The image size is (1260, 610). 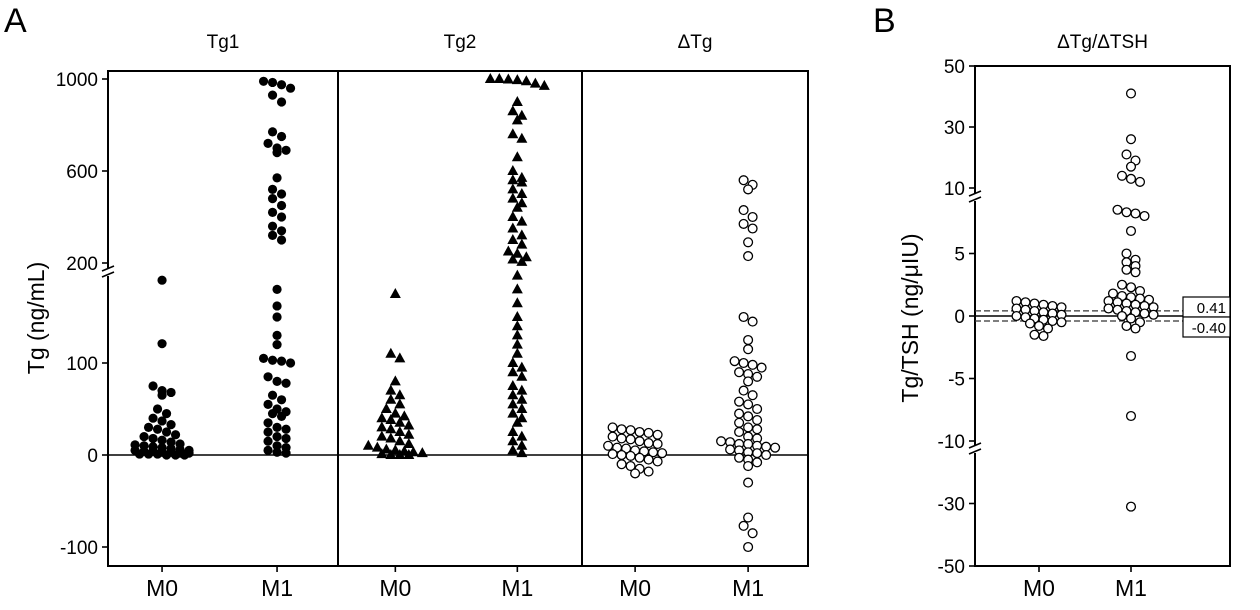 I want to click on subplot-title: Tg1, so click(x=223, y=42).